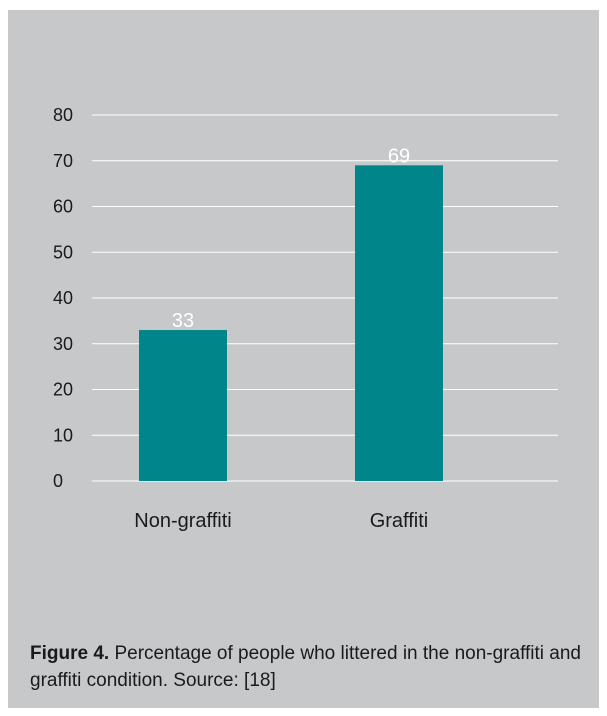 This screenshot has width=607, height=716. What do you see at coordinates (182, 521) in the screenshot?
I see `x-tick-label: Non-graffiti` at bounding box center [182, 521].